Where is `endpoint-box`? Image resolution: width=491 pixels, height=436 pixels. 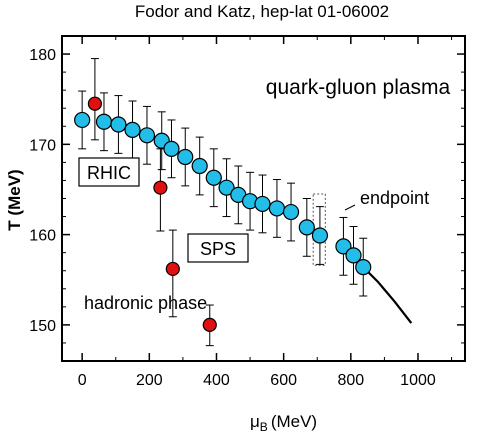 endpoint-box is located at coordinates (319, 229).